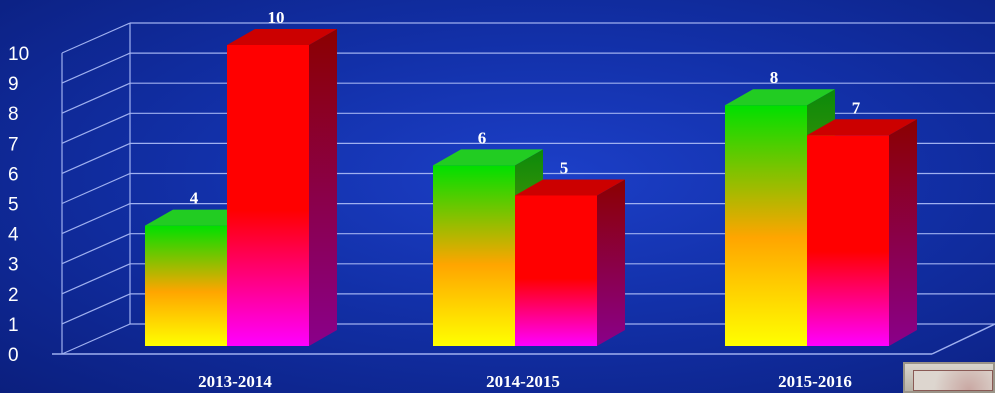  Describe the element at coordinates (13, 144) in the screenshot. I see `y-tick-label: 7` at that location.